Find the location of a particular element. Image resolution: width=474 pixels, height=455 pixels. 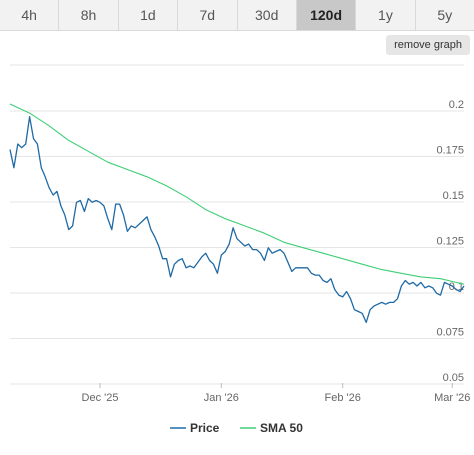

tab-1y: 1y is located at coordinates (386, 15).